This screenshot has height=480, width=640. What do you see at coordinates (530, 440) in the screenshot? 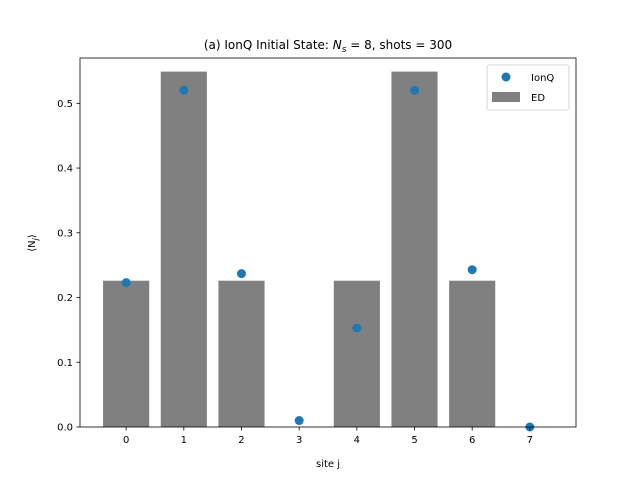
I see `x-tick-label: 7` at bounding box center [530, 440].